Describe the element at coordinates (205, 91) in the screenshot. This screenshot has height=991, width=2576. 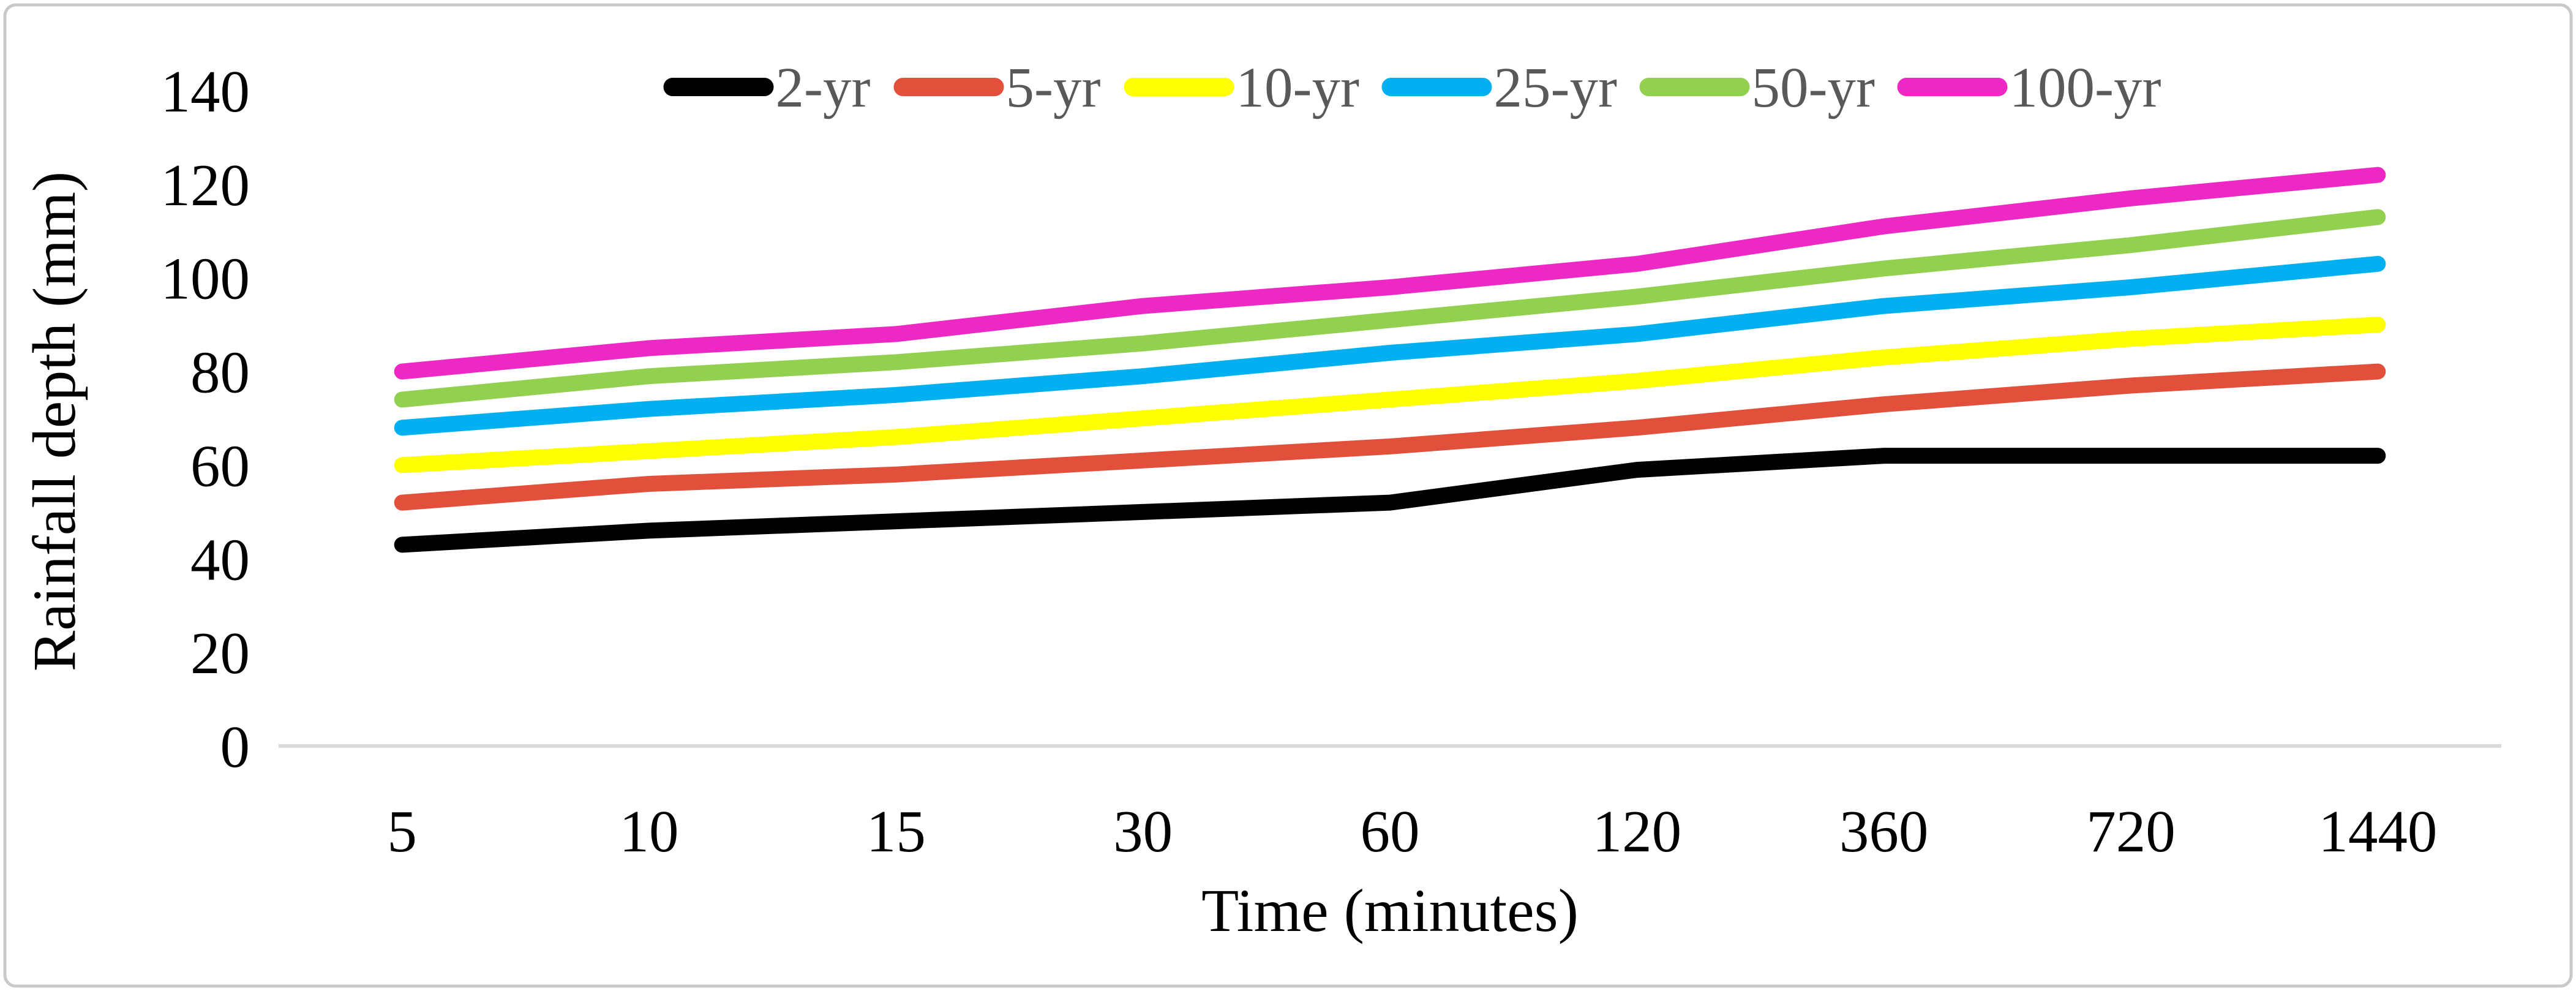
I see `y-axis-tick-label: 140` at that location.